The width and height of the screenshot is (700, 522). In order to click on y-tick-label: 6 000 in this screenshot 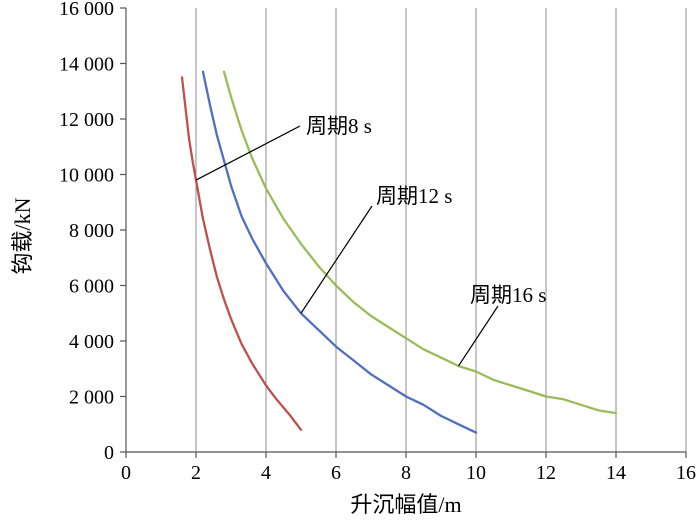, I will do `click(91, 287)`.